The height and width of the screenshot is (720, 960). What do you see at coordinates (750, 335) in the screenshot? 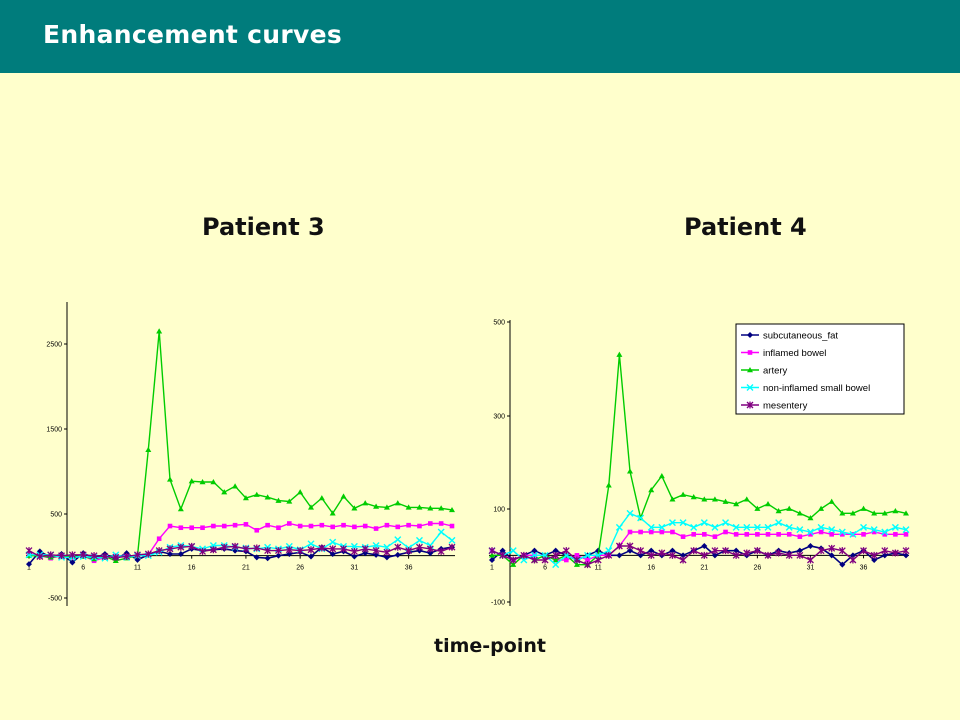
I see `p4-legend-marker-subcutaneous-fat` at bounding box center [750, 335].